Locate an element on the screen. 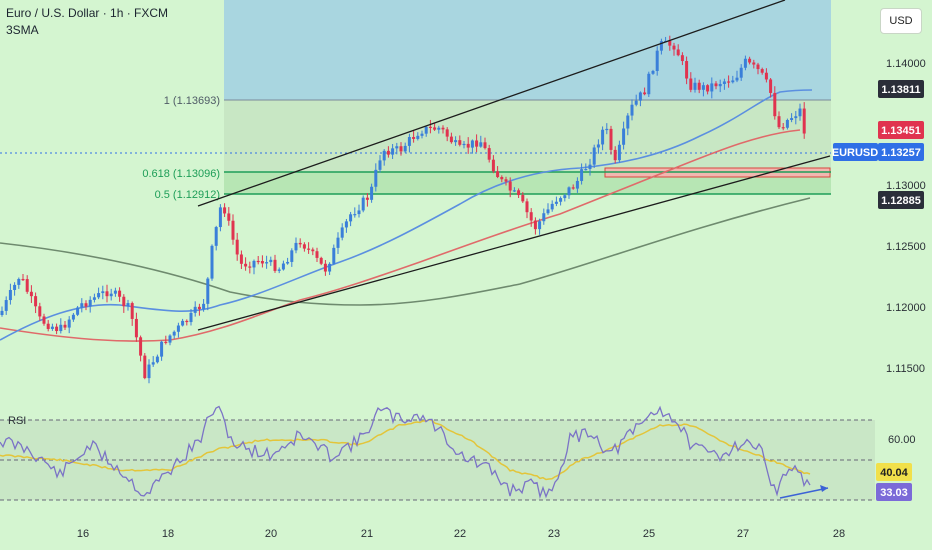 This screenshot has width=932, height=550. price-badge-value: 1.13257 is located at coordinates (901, 153).